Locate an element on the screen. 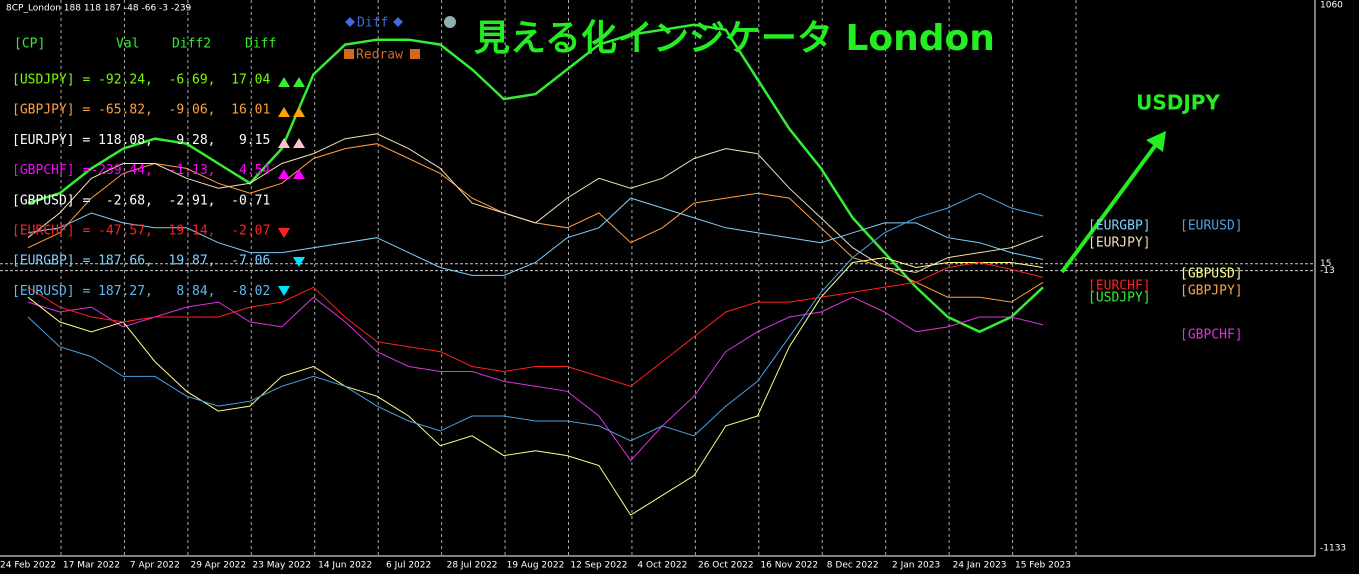 This screenshot has width=1359, height=574. table-row: [GBPJPY] = -65.82, -9.06, 16.01 is located at coordinates (141, 110).